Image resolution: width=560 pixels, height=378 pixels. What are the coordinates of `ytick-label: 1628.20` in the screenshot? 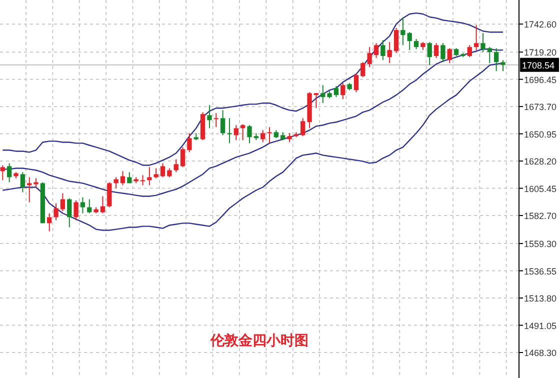 It's located at (540, 161).